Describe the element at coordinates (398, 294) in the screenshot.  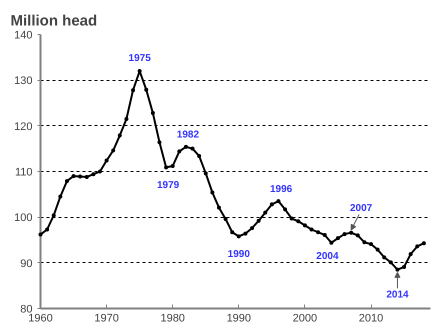
I see `annotation: 2014` at that location.